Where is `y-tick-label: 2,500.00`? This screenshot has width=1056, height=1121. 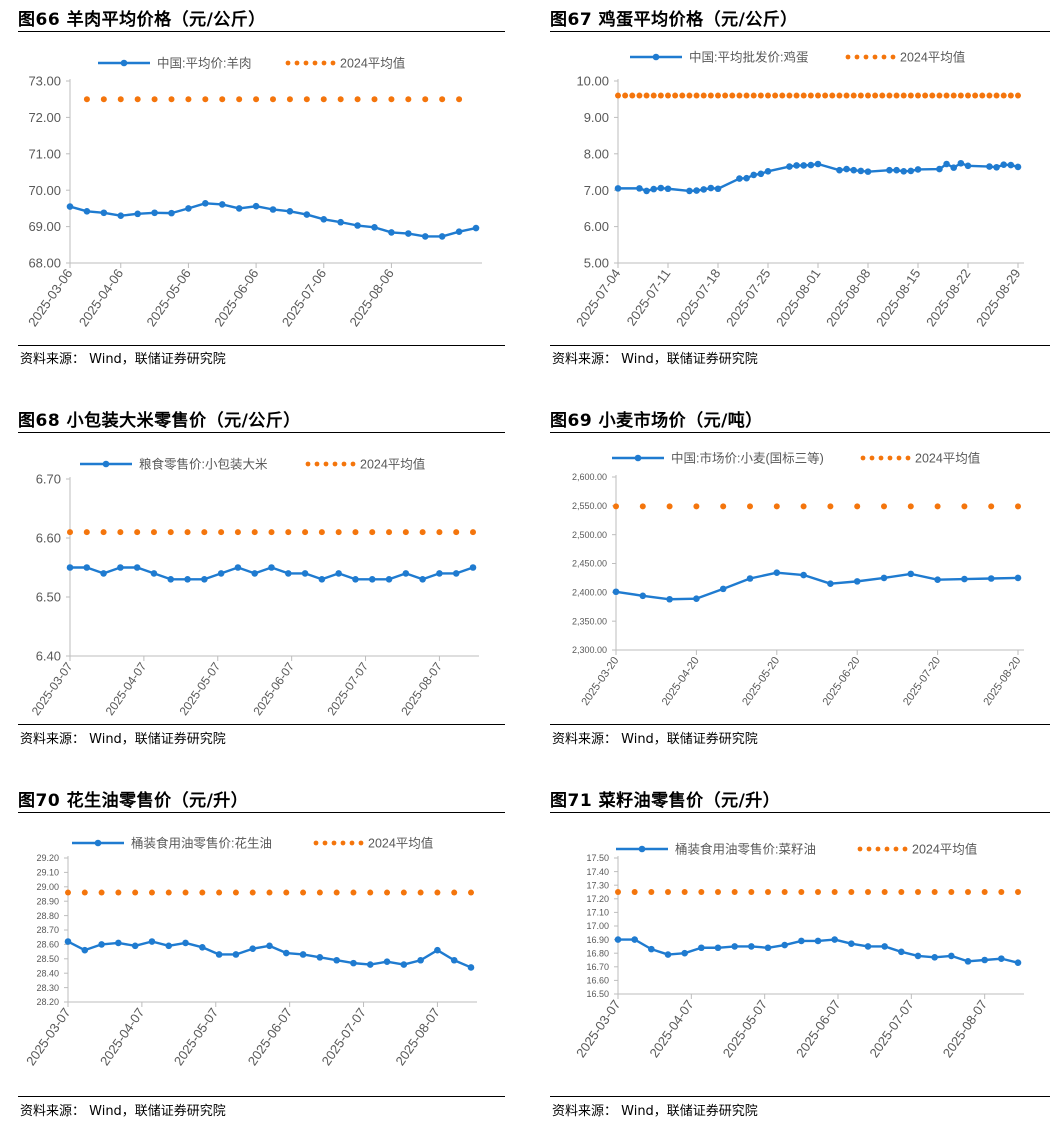
y-tick-label: 2,500.00 is located at coordinates (589, 535).